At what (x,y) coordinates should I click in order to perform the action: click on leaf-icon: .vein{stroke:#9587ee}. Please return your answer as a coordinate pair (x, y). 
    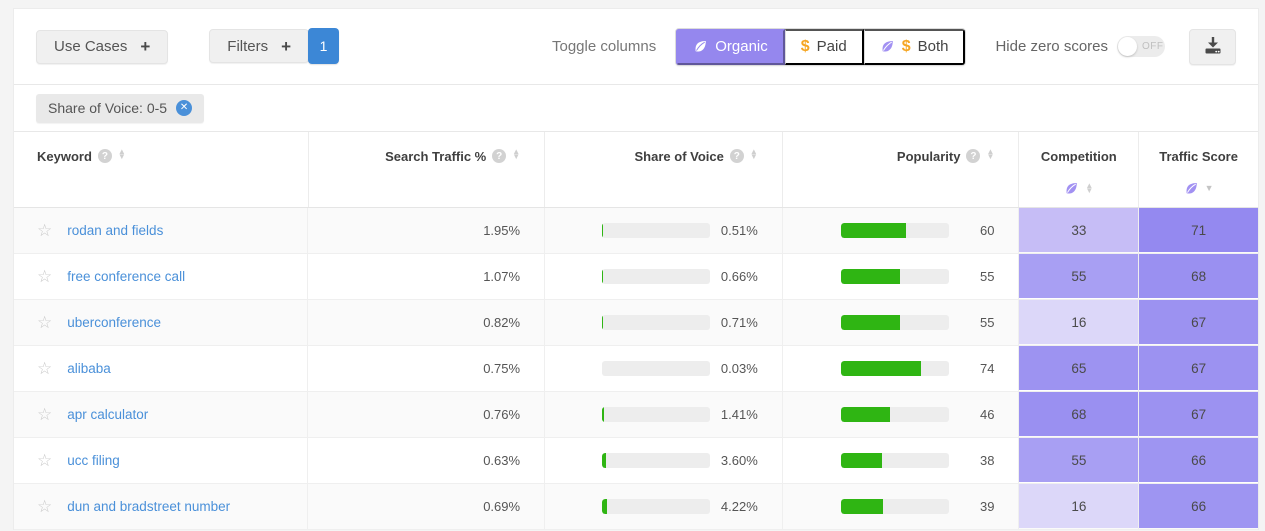
    Looking at the image, I should click on (700, 46).